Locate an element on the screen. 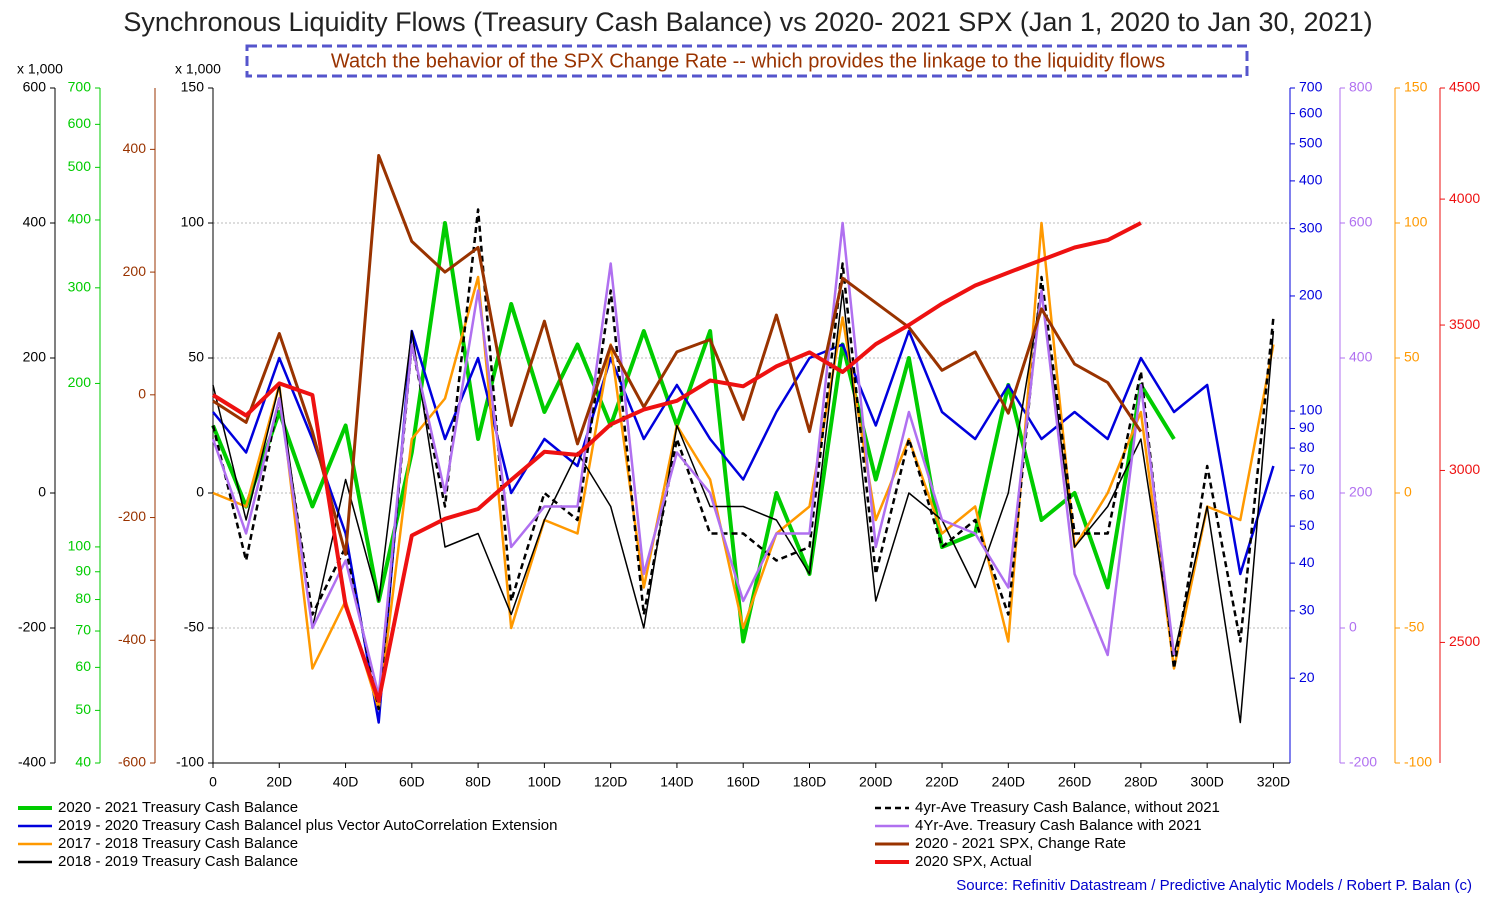 The width and height of the screenshot is (1495, 901). y-tick-label: 800 is located at coordinates (1361, 87).